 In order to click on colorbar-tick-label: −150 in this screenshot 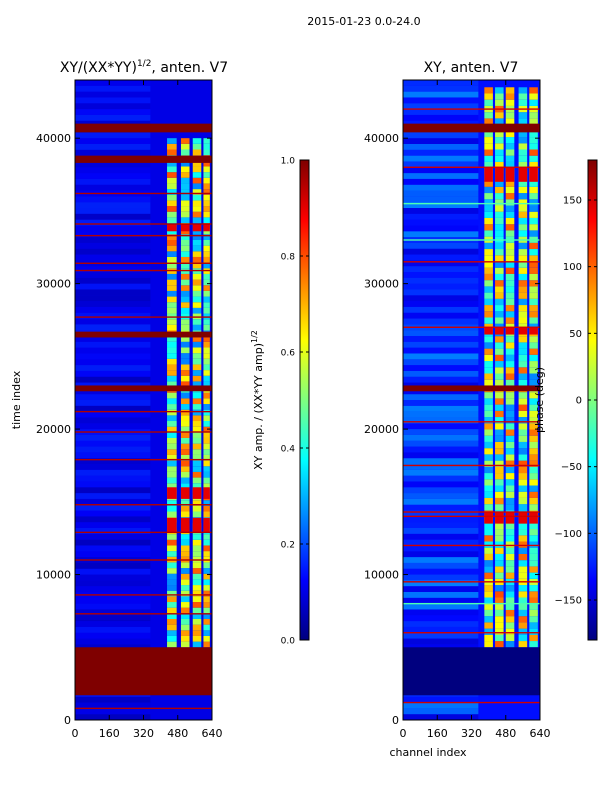, I will do `click(568, 601)`.